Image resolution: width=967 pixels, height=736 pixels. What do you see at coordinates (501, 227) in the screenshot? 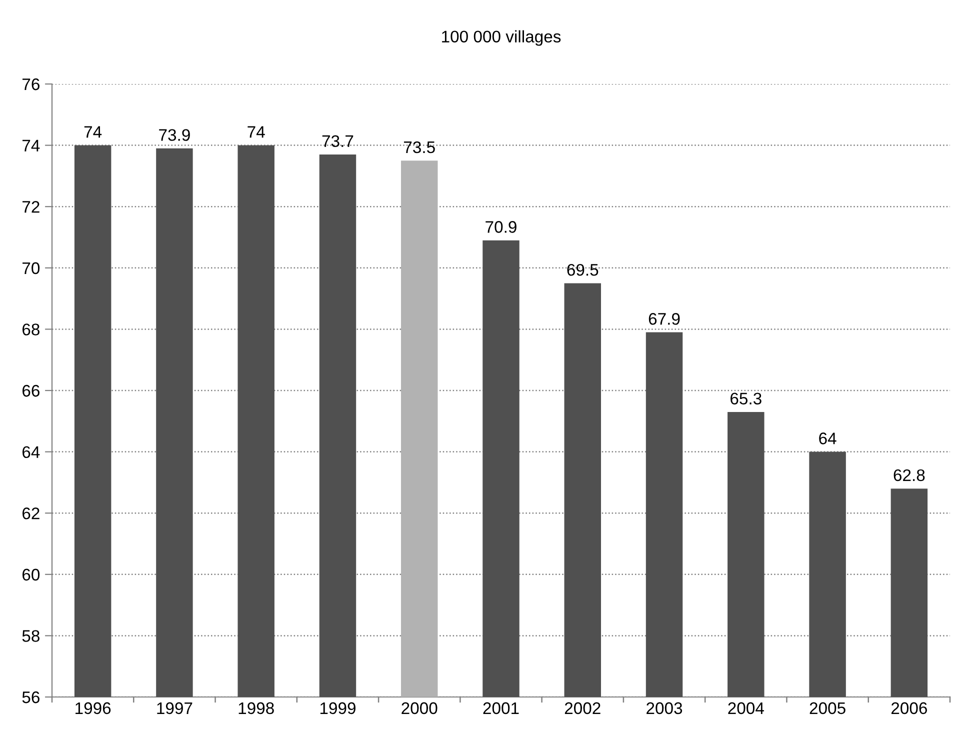
I see `data-label: 70.9` at bounding box center [501, 227].